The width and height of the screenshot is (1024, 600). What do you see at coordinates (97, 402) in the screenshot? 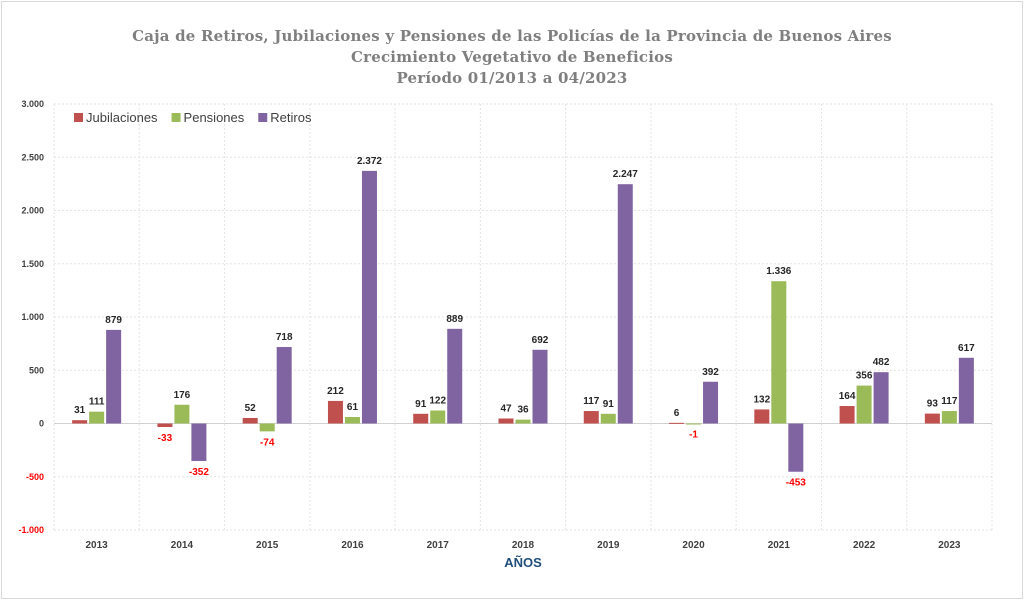
I see `data-label: 111` at bounding box center [97, 402].